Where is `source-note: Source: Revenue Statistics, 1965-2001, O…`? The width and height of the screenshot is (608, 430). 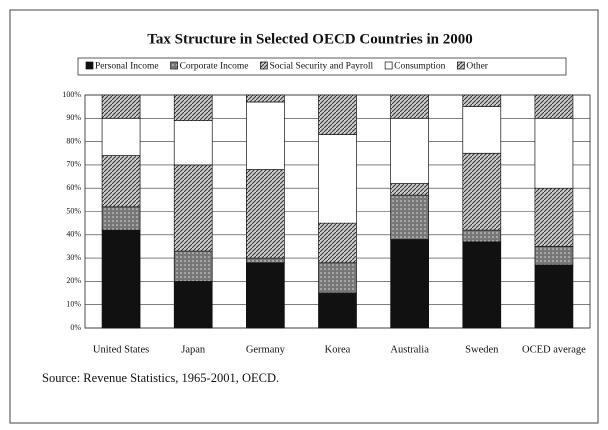 source-note: Source: Revenue Statistics, 1965-2001, O… is located at coordinates (160, 378).